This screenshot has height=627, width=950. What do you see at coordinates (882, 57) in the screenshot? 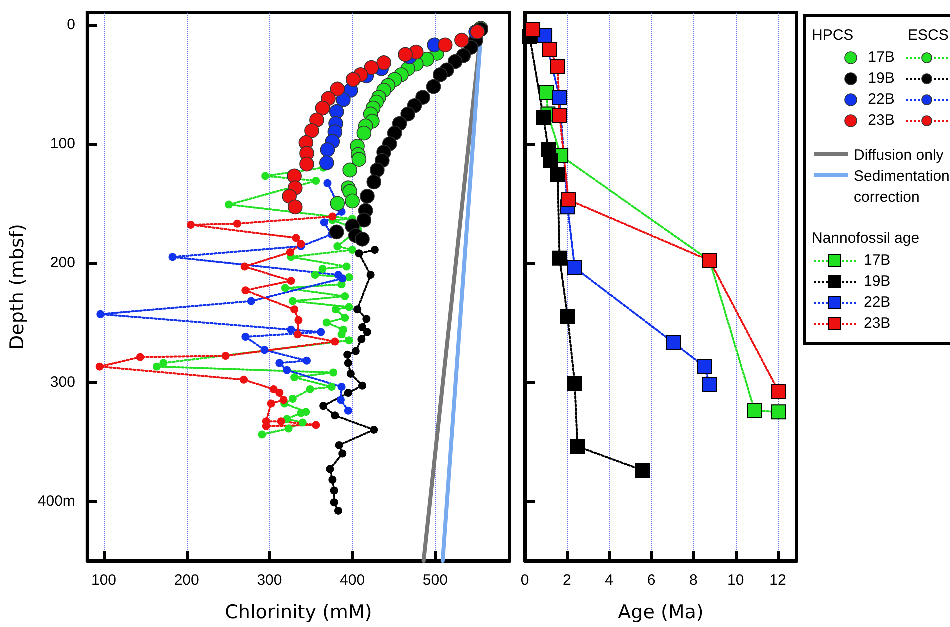
I see `legend-label: 17B` at bounding box center [882, 57].